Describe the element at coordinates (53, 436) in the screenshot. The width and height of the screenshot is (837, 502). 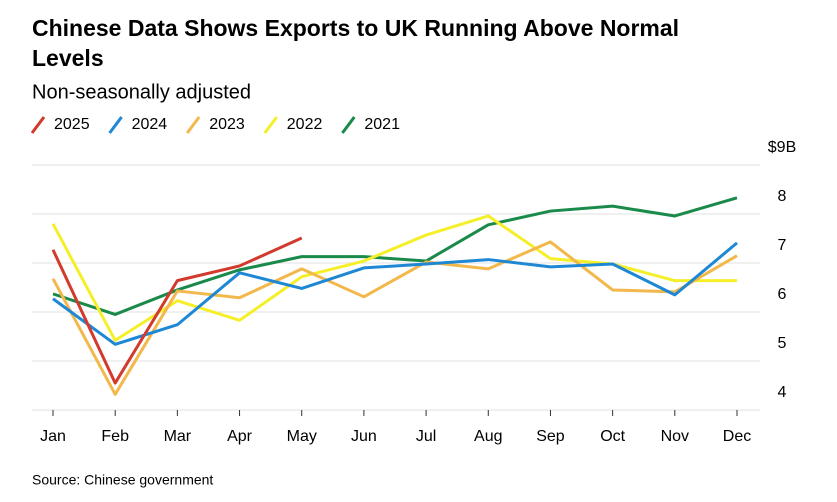
I see `x-tick-label: Jan` at that location.